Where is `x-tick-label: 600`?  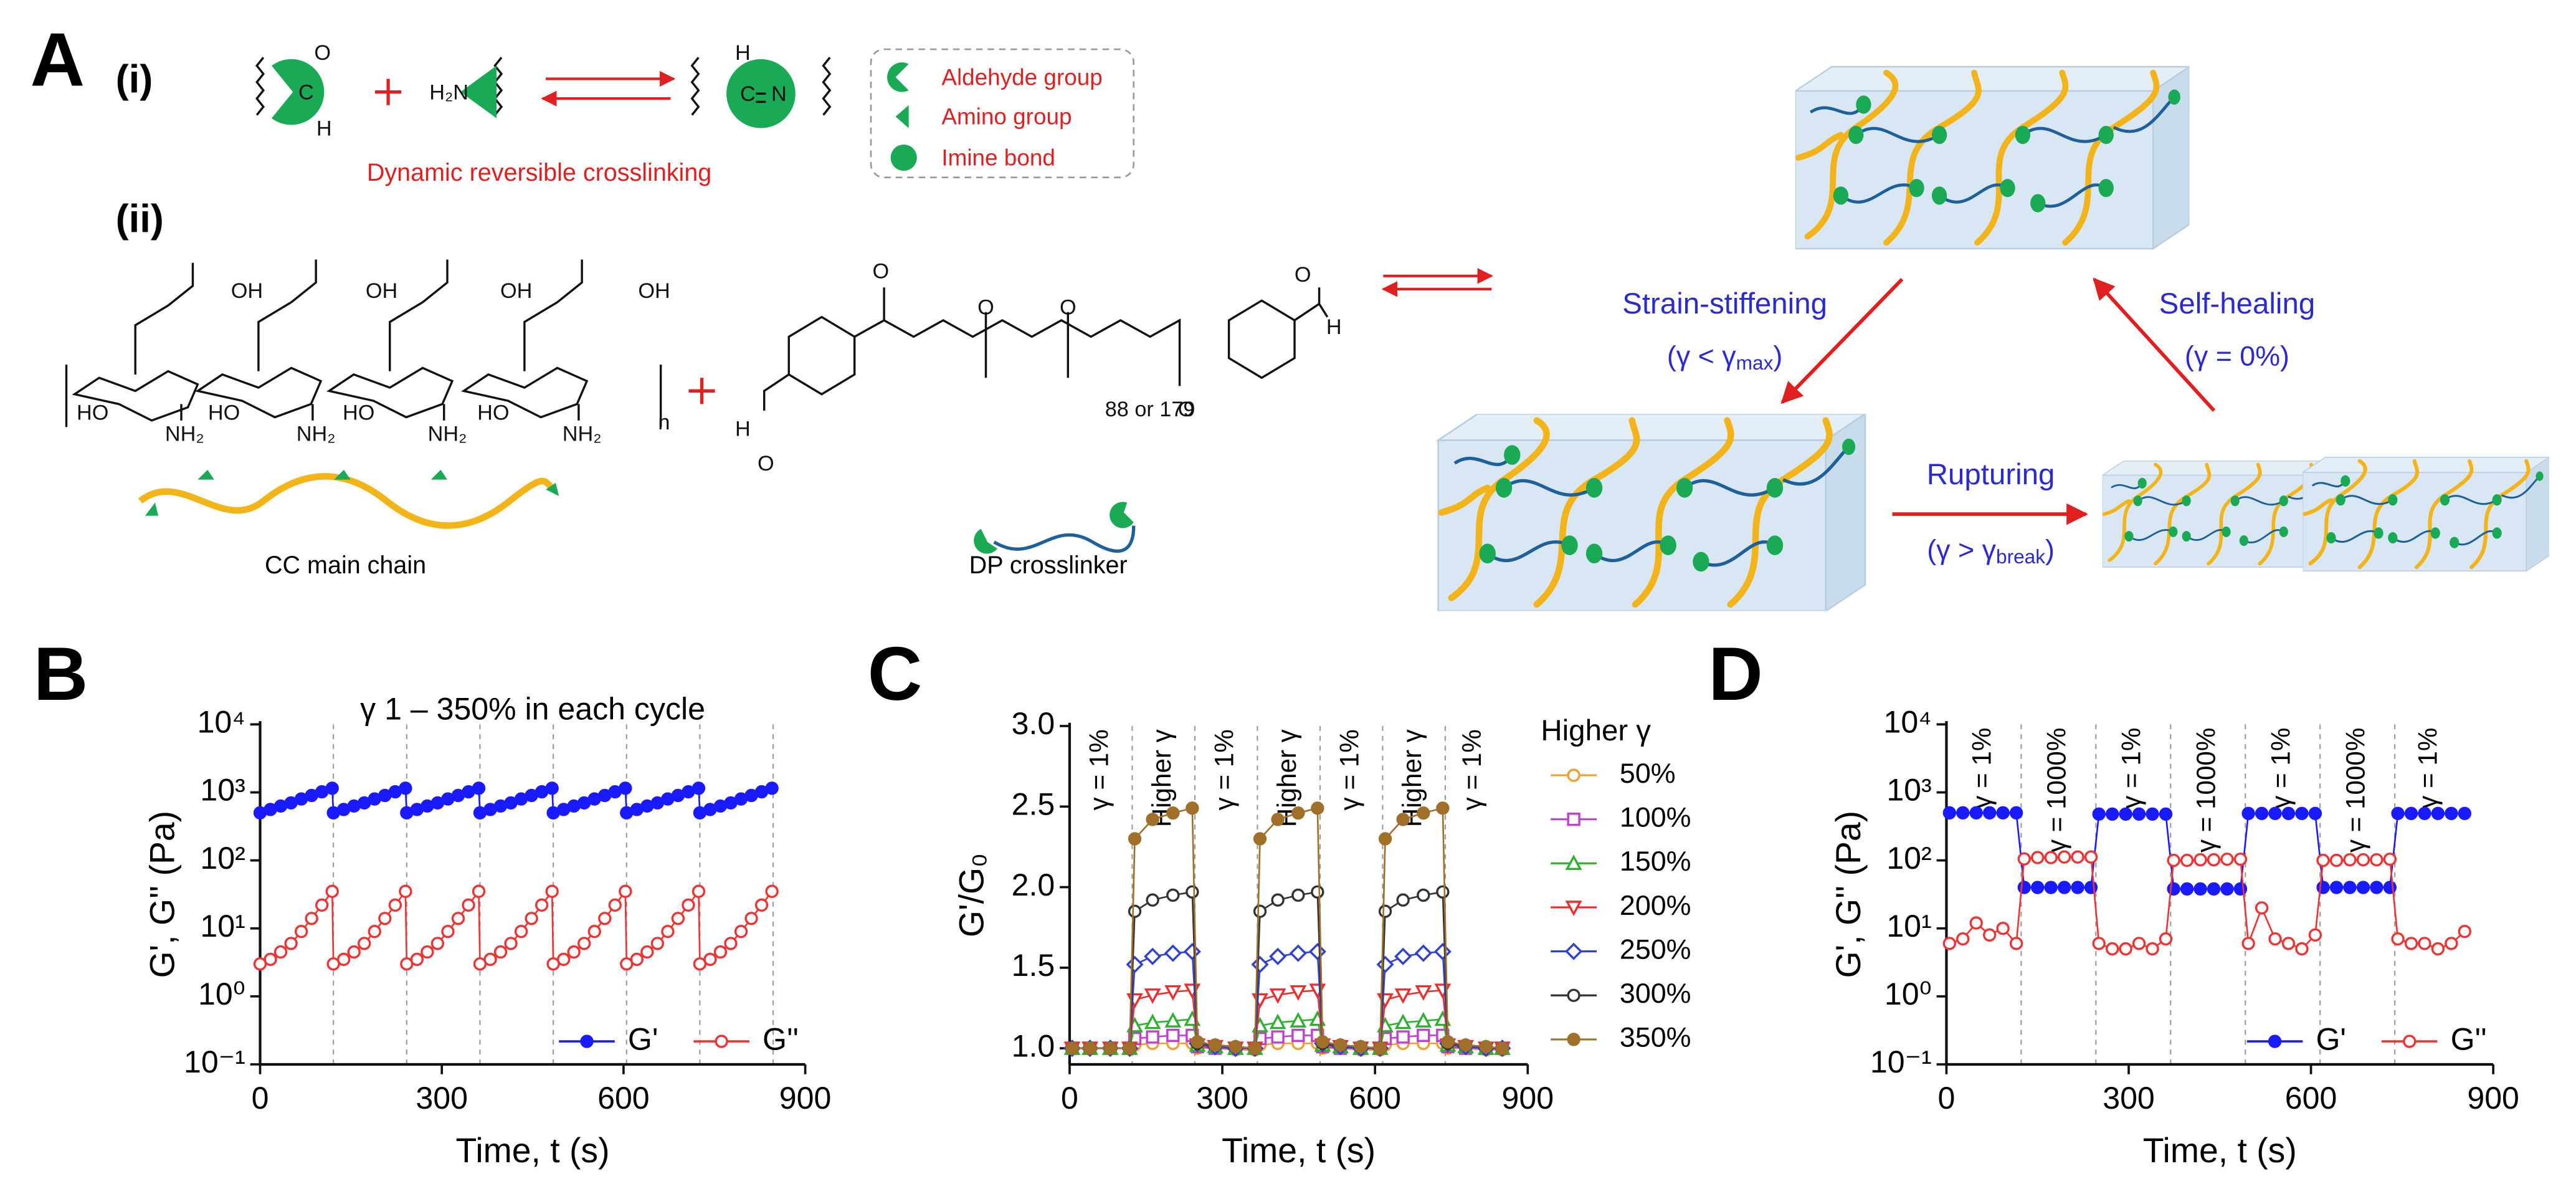
x-tick-label: 600 is located at coordinates (2311, 1098).